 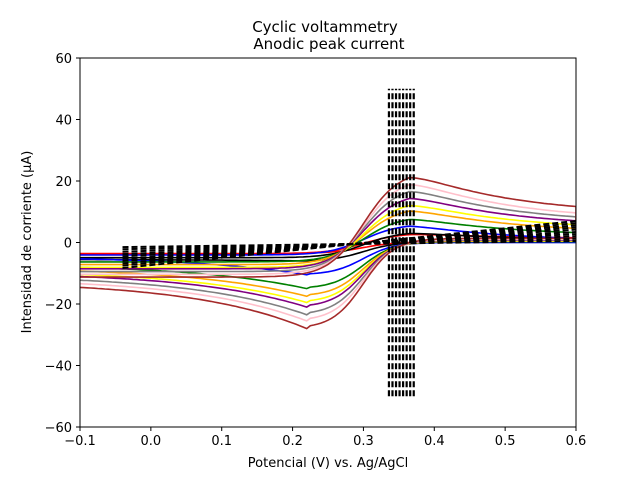 What do you see at coordinates (58, 305) in the screenshot?
I see `y-tick-label: −20` at bounding box center [58, 305].